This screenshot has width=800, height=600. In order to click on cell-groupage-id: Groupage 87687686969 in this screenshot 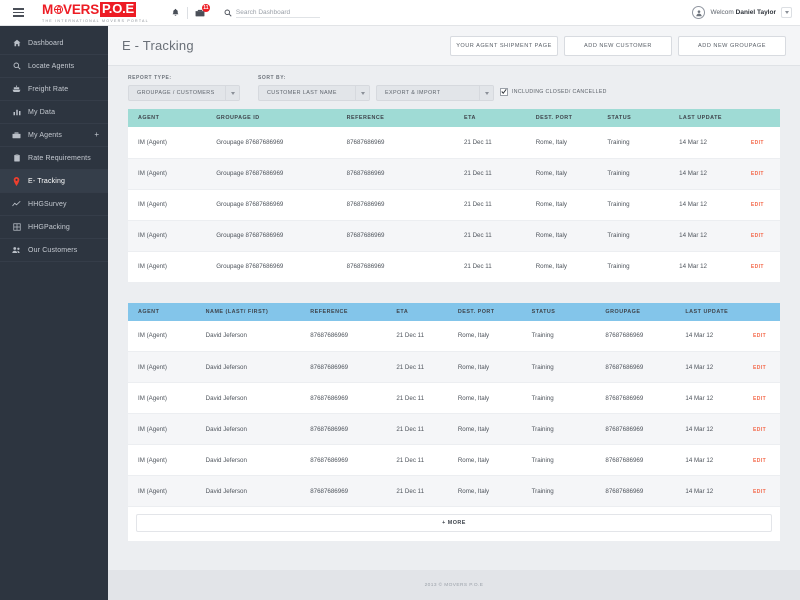, I will do `click(271, 143)`.